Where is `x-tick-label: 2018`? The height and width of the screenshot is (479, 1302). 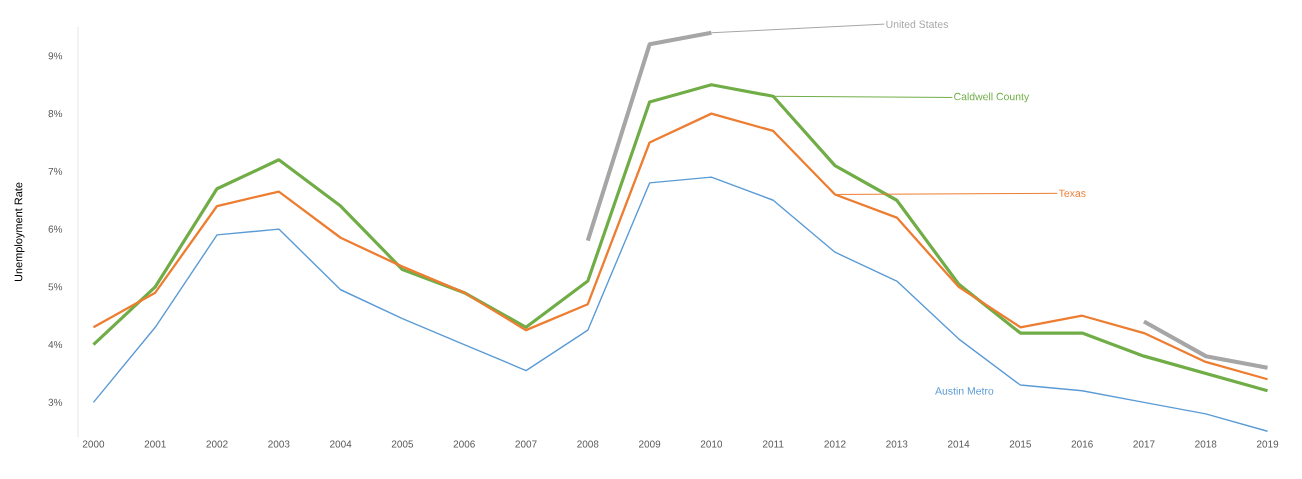
x-tick-label: 2018 is located at coordinates (1206, 444).